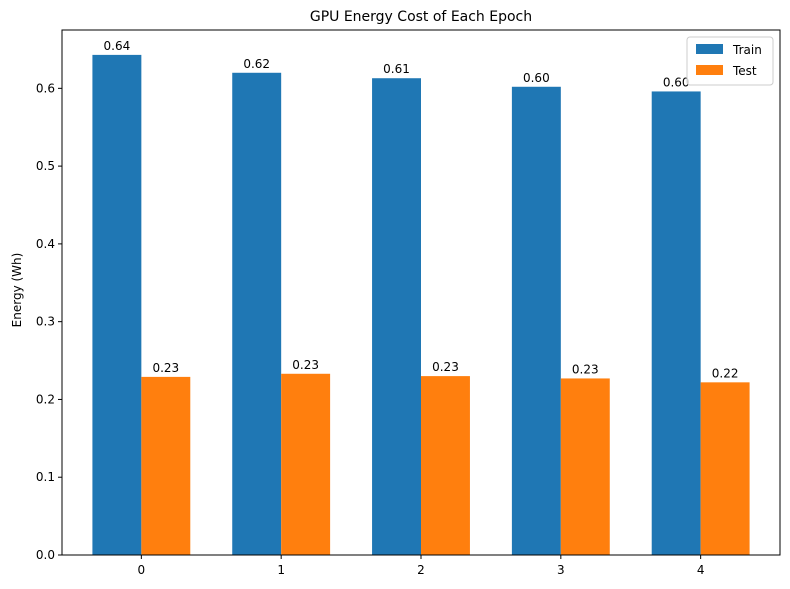 Image resolution: width=790 pixels, height=589 pixels. I want to click on x-tick-label: 0, so click(142, 570).